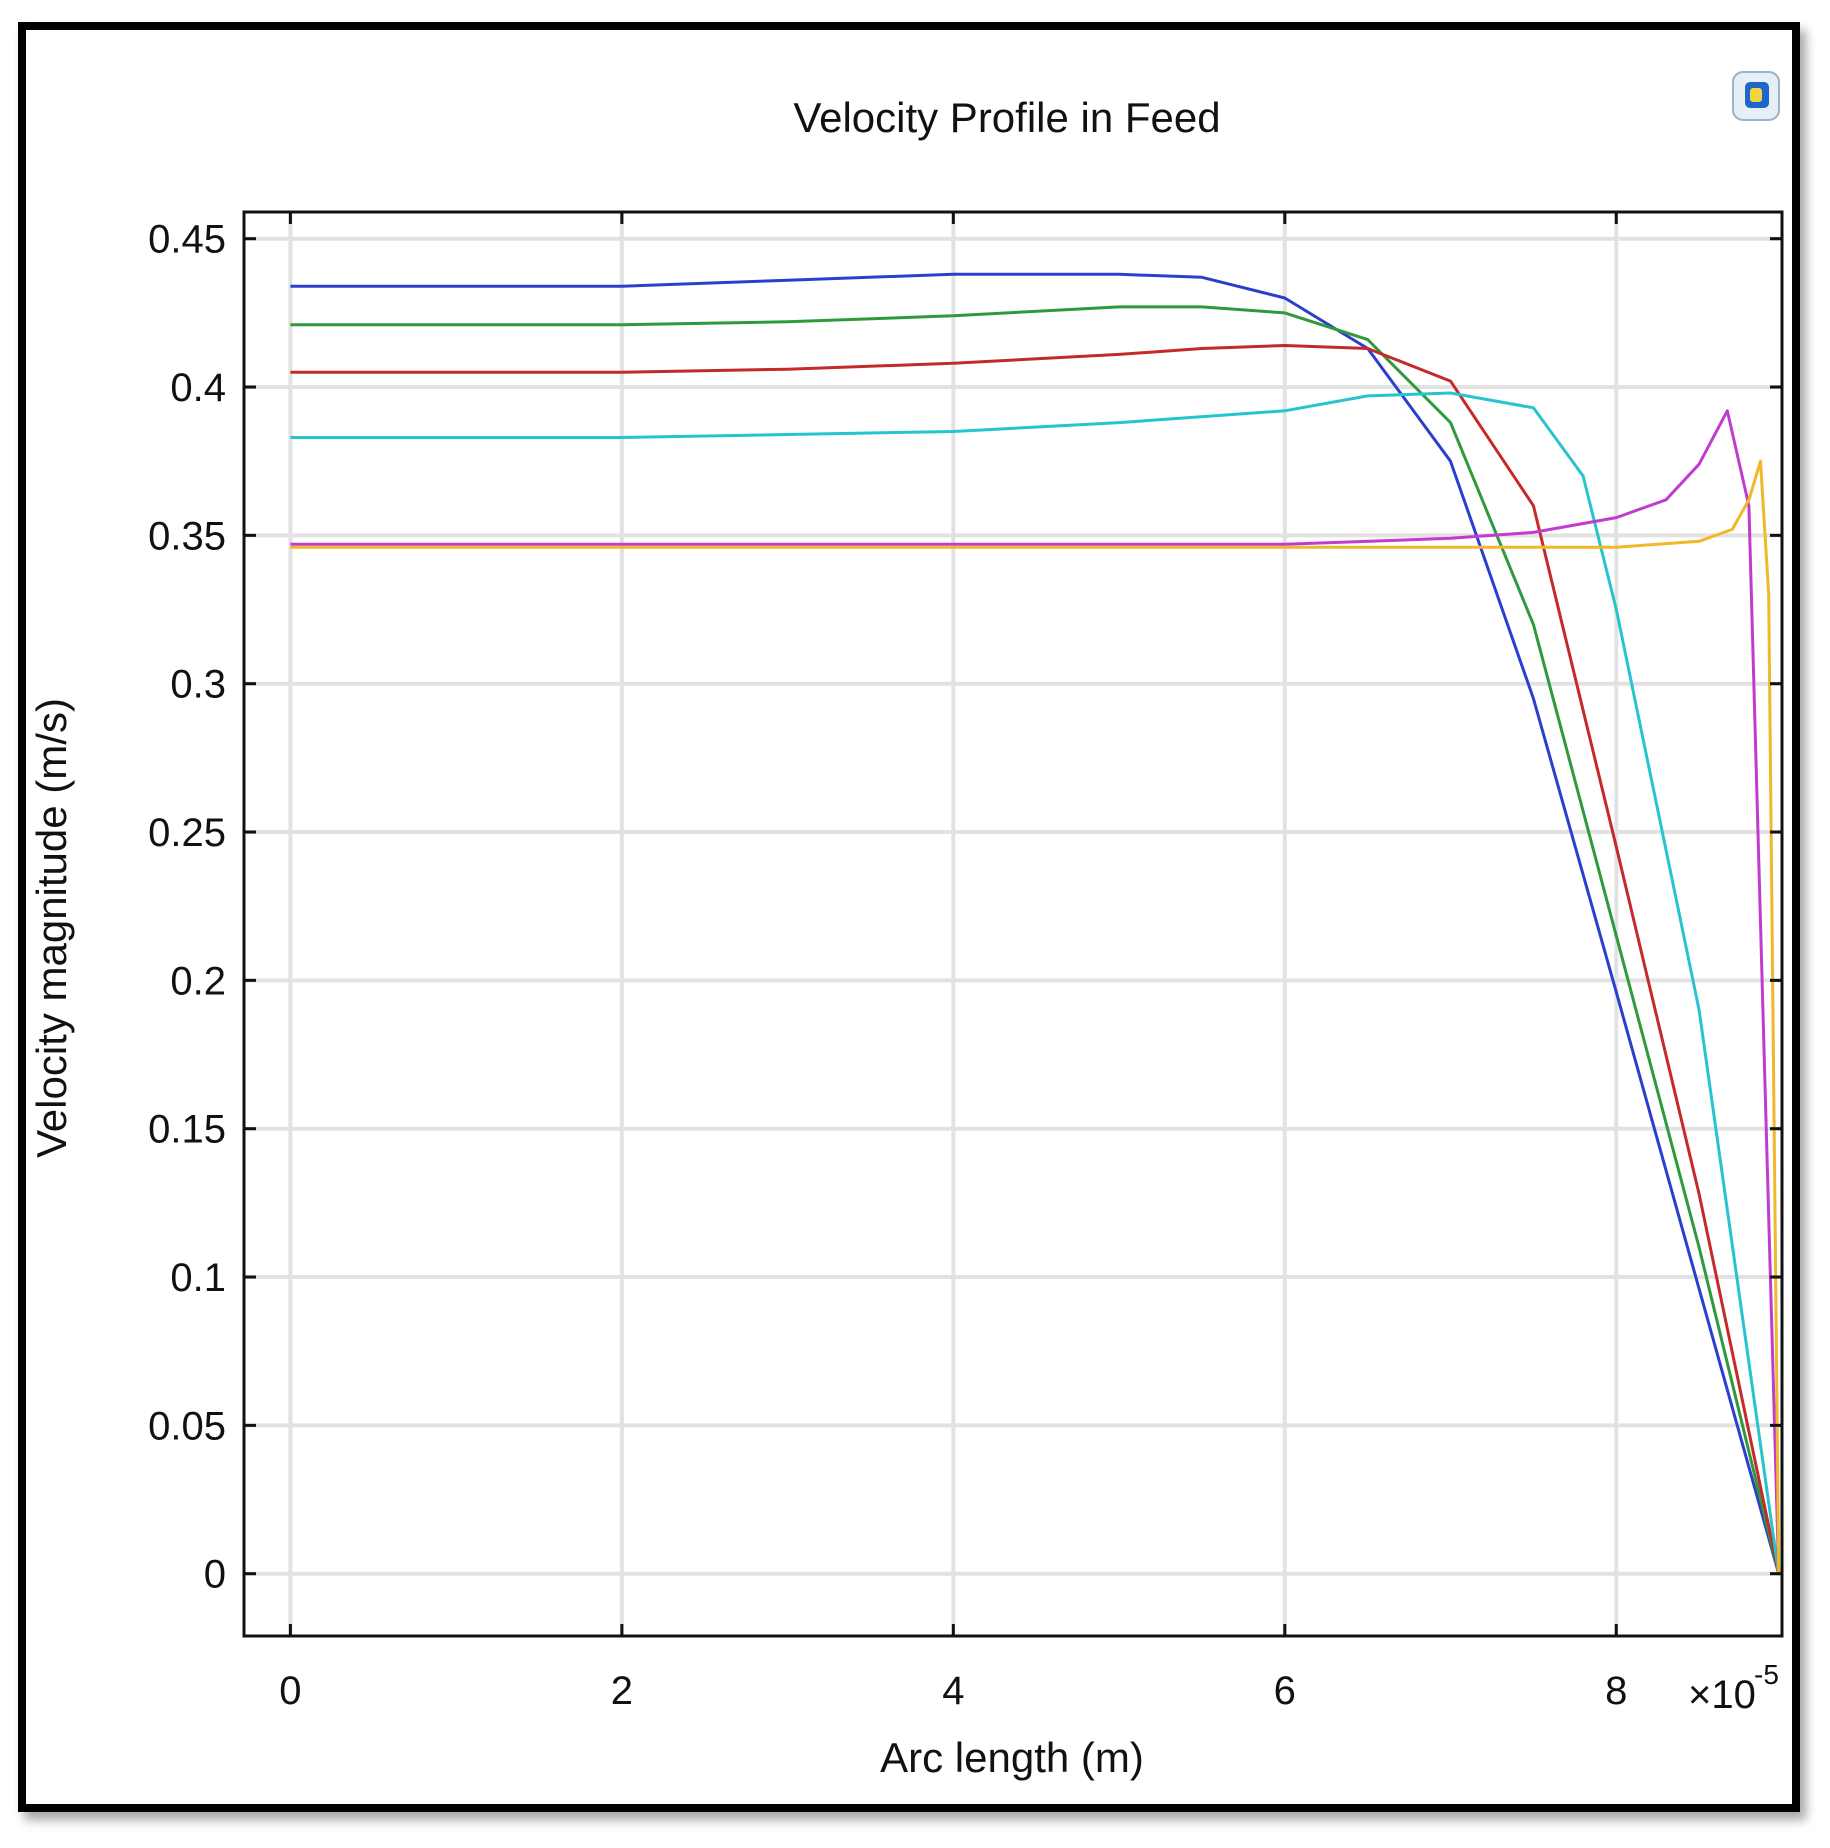 This screenshot has width=1830, height=1848. What do you see at coordinates (1285, 1691) in the screenshot?
I see `x-tick-label: 6` at bounding box center [1285, 1691].